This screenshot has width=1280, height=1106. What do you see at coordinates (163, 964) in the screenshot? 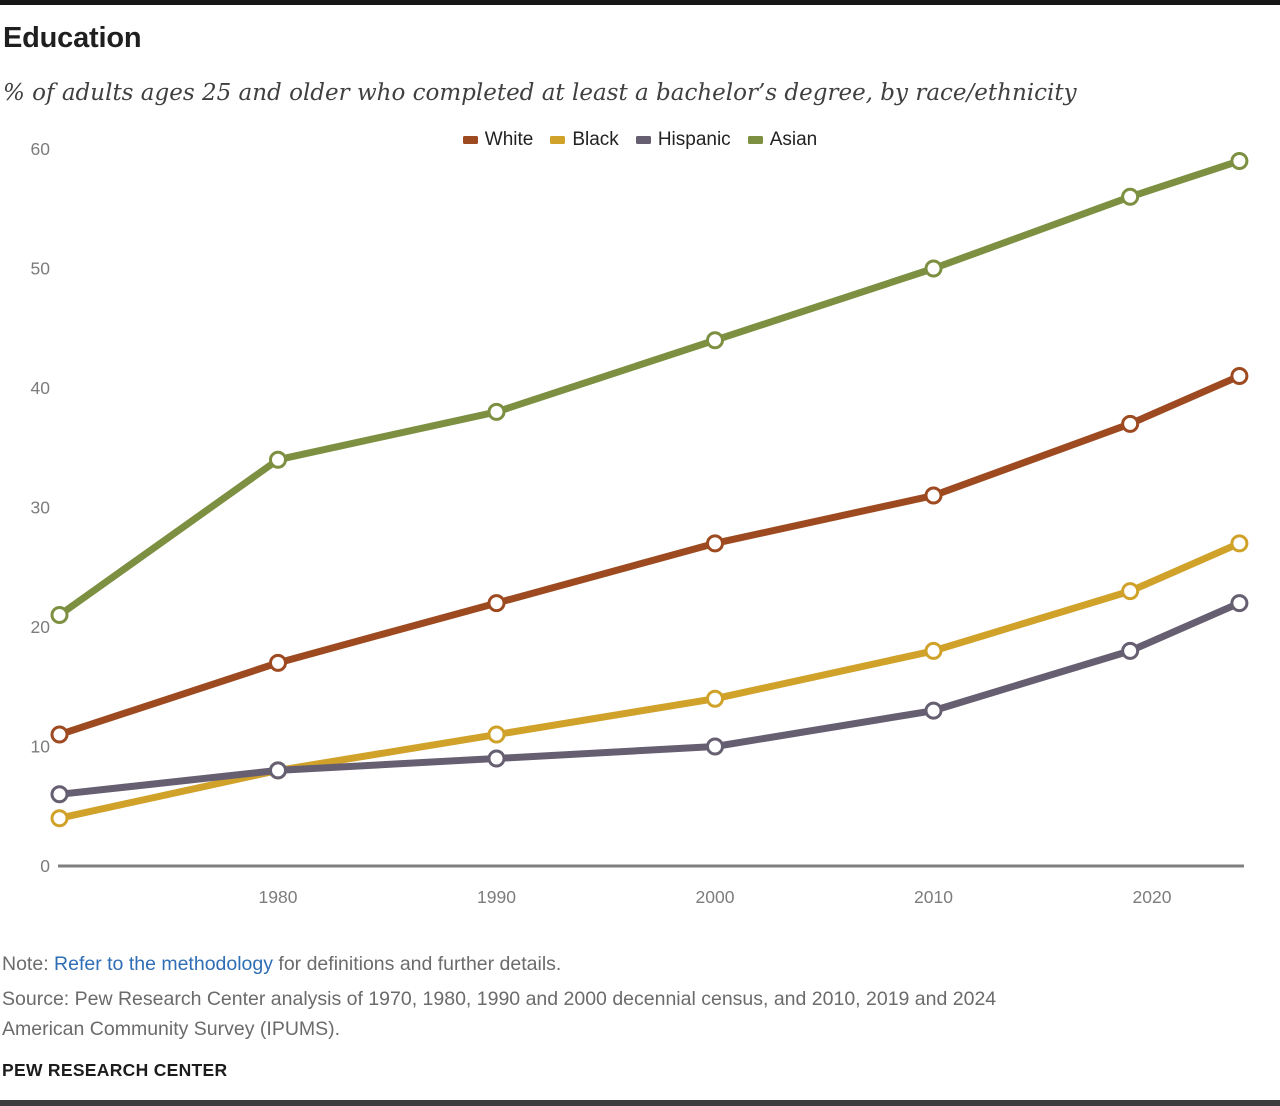
I see `methodology-link: Refer to the methodology` at bounding box center [163, 964].